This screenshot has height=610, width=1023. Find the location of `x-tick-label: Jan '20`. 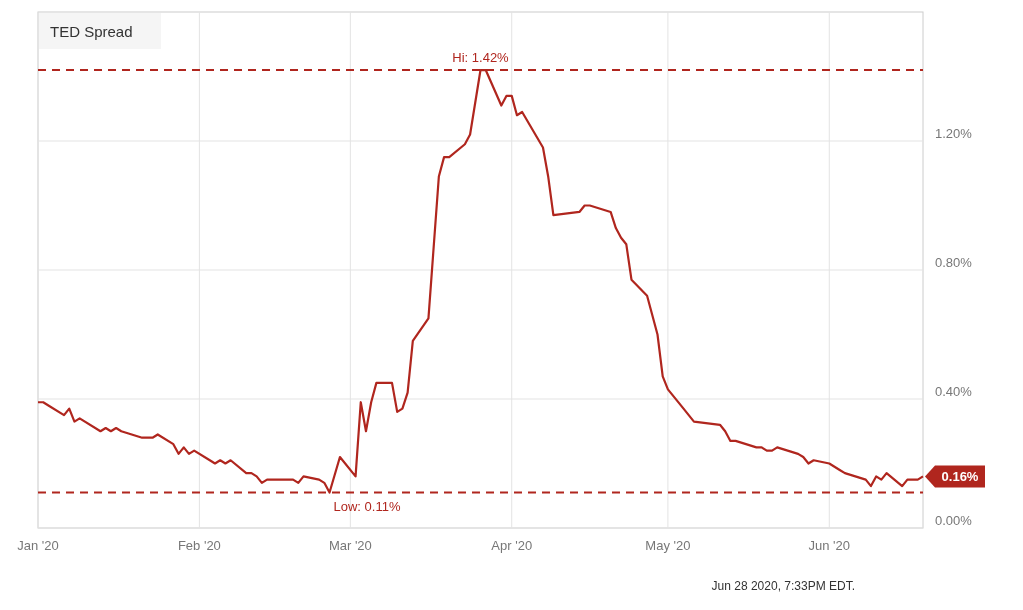

x-tick-label: Jan '20 is located at coordinates (38, 545).